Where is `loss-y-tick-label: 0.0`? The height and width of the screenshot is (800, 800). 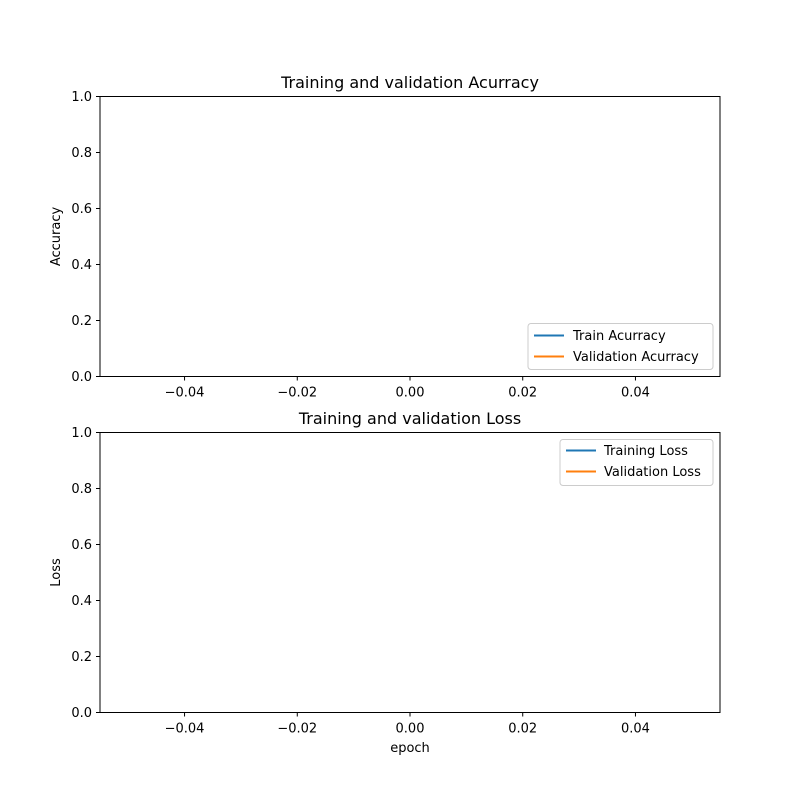 loss-y-tick-label: 0.0 is located at coordinates (81, 713).